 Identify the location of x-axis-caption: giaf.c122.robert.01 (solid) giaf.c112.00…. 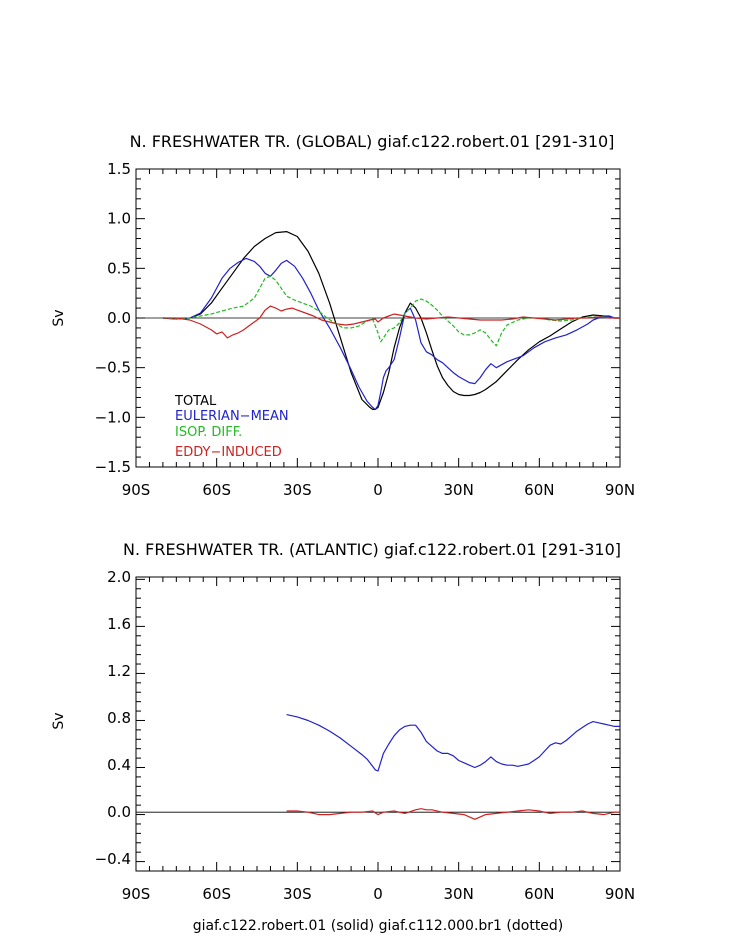
(378, 926).